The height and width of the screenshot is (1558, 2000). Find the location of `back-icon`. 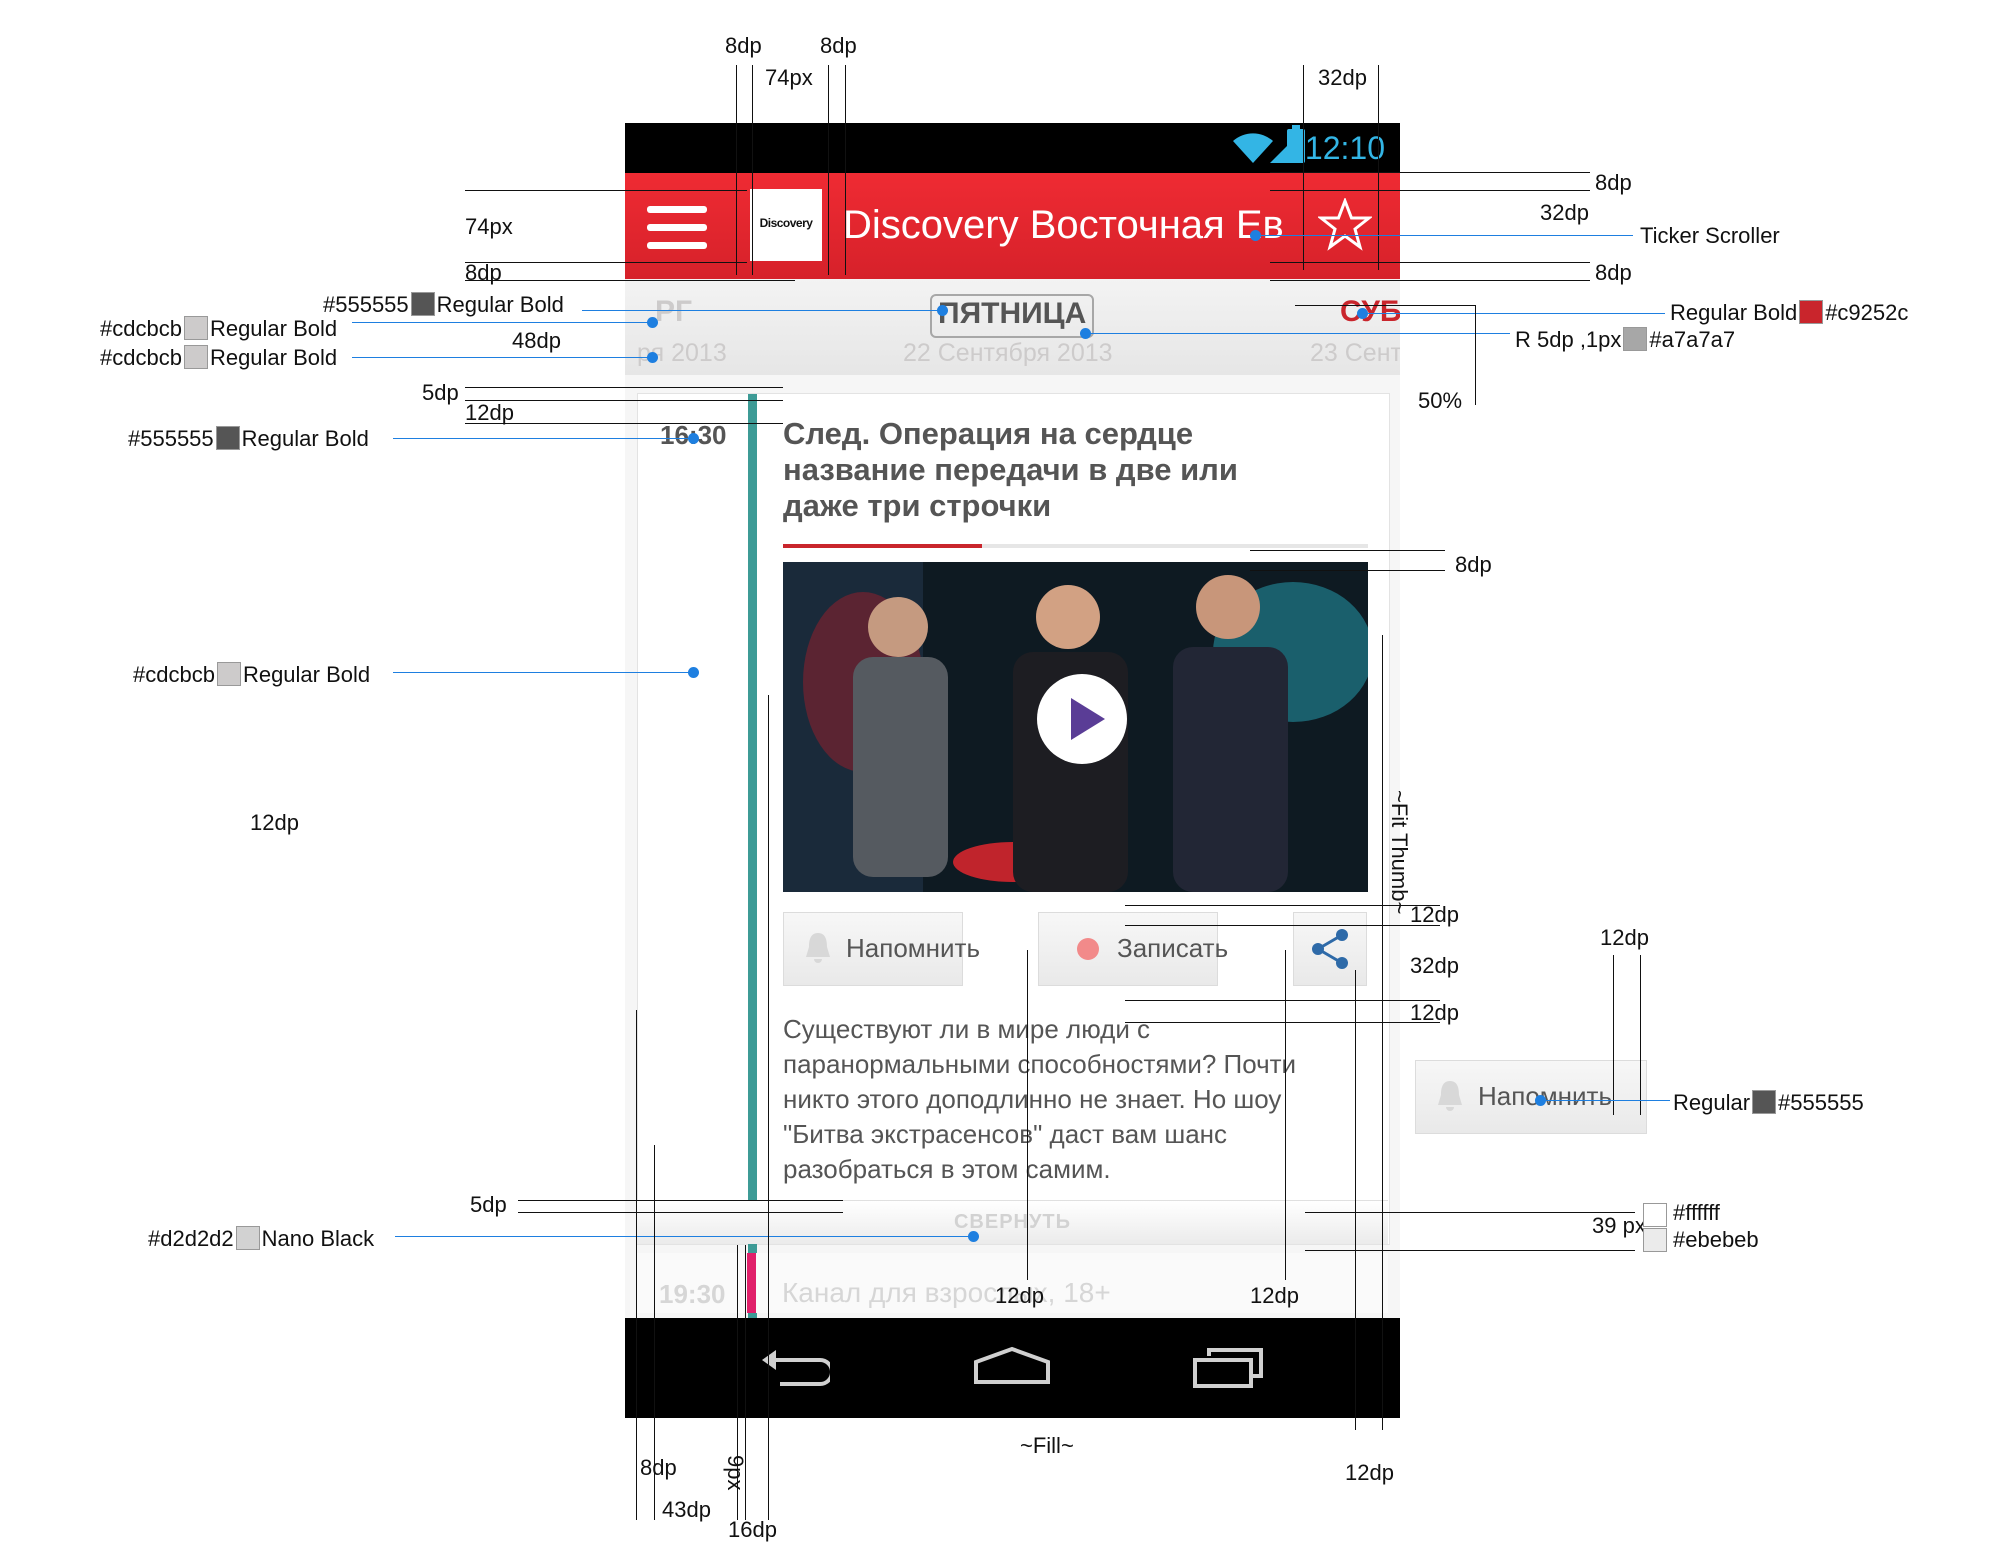

back-icon is located at coordinates (795, 1368).